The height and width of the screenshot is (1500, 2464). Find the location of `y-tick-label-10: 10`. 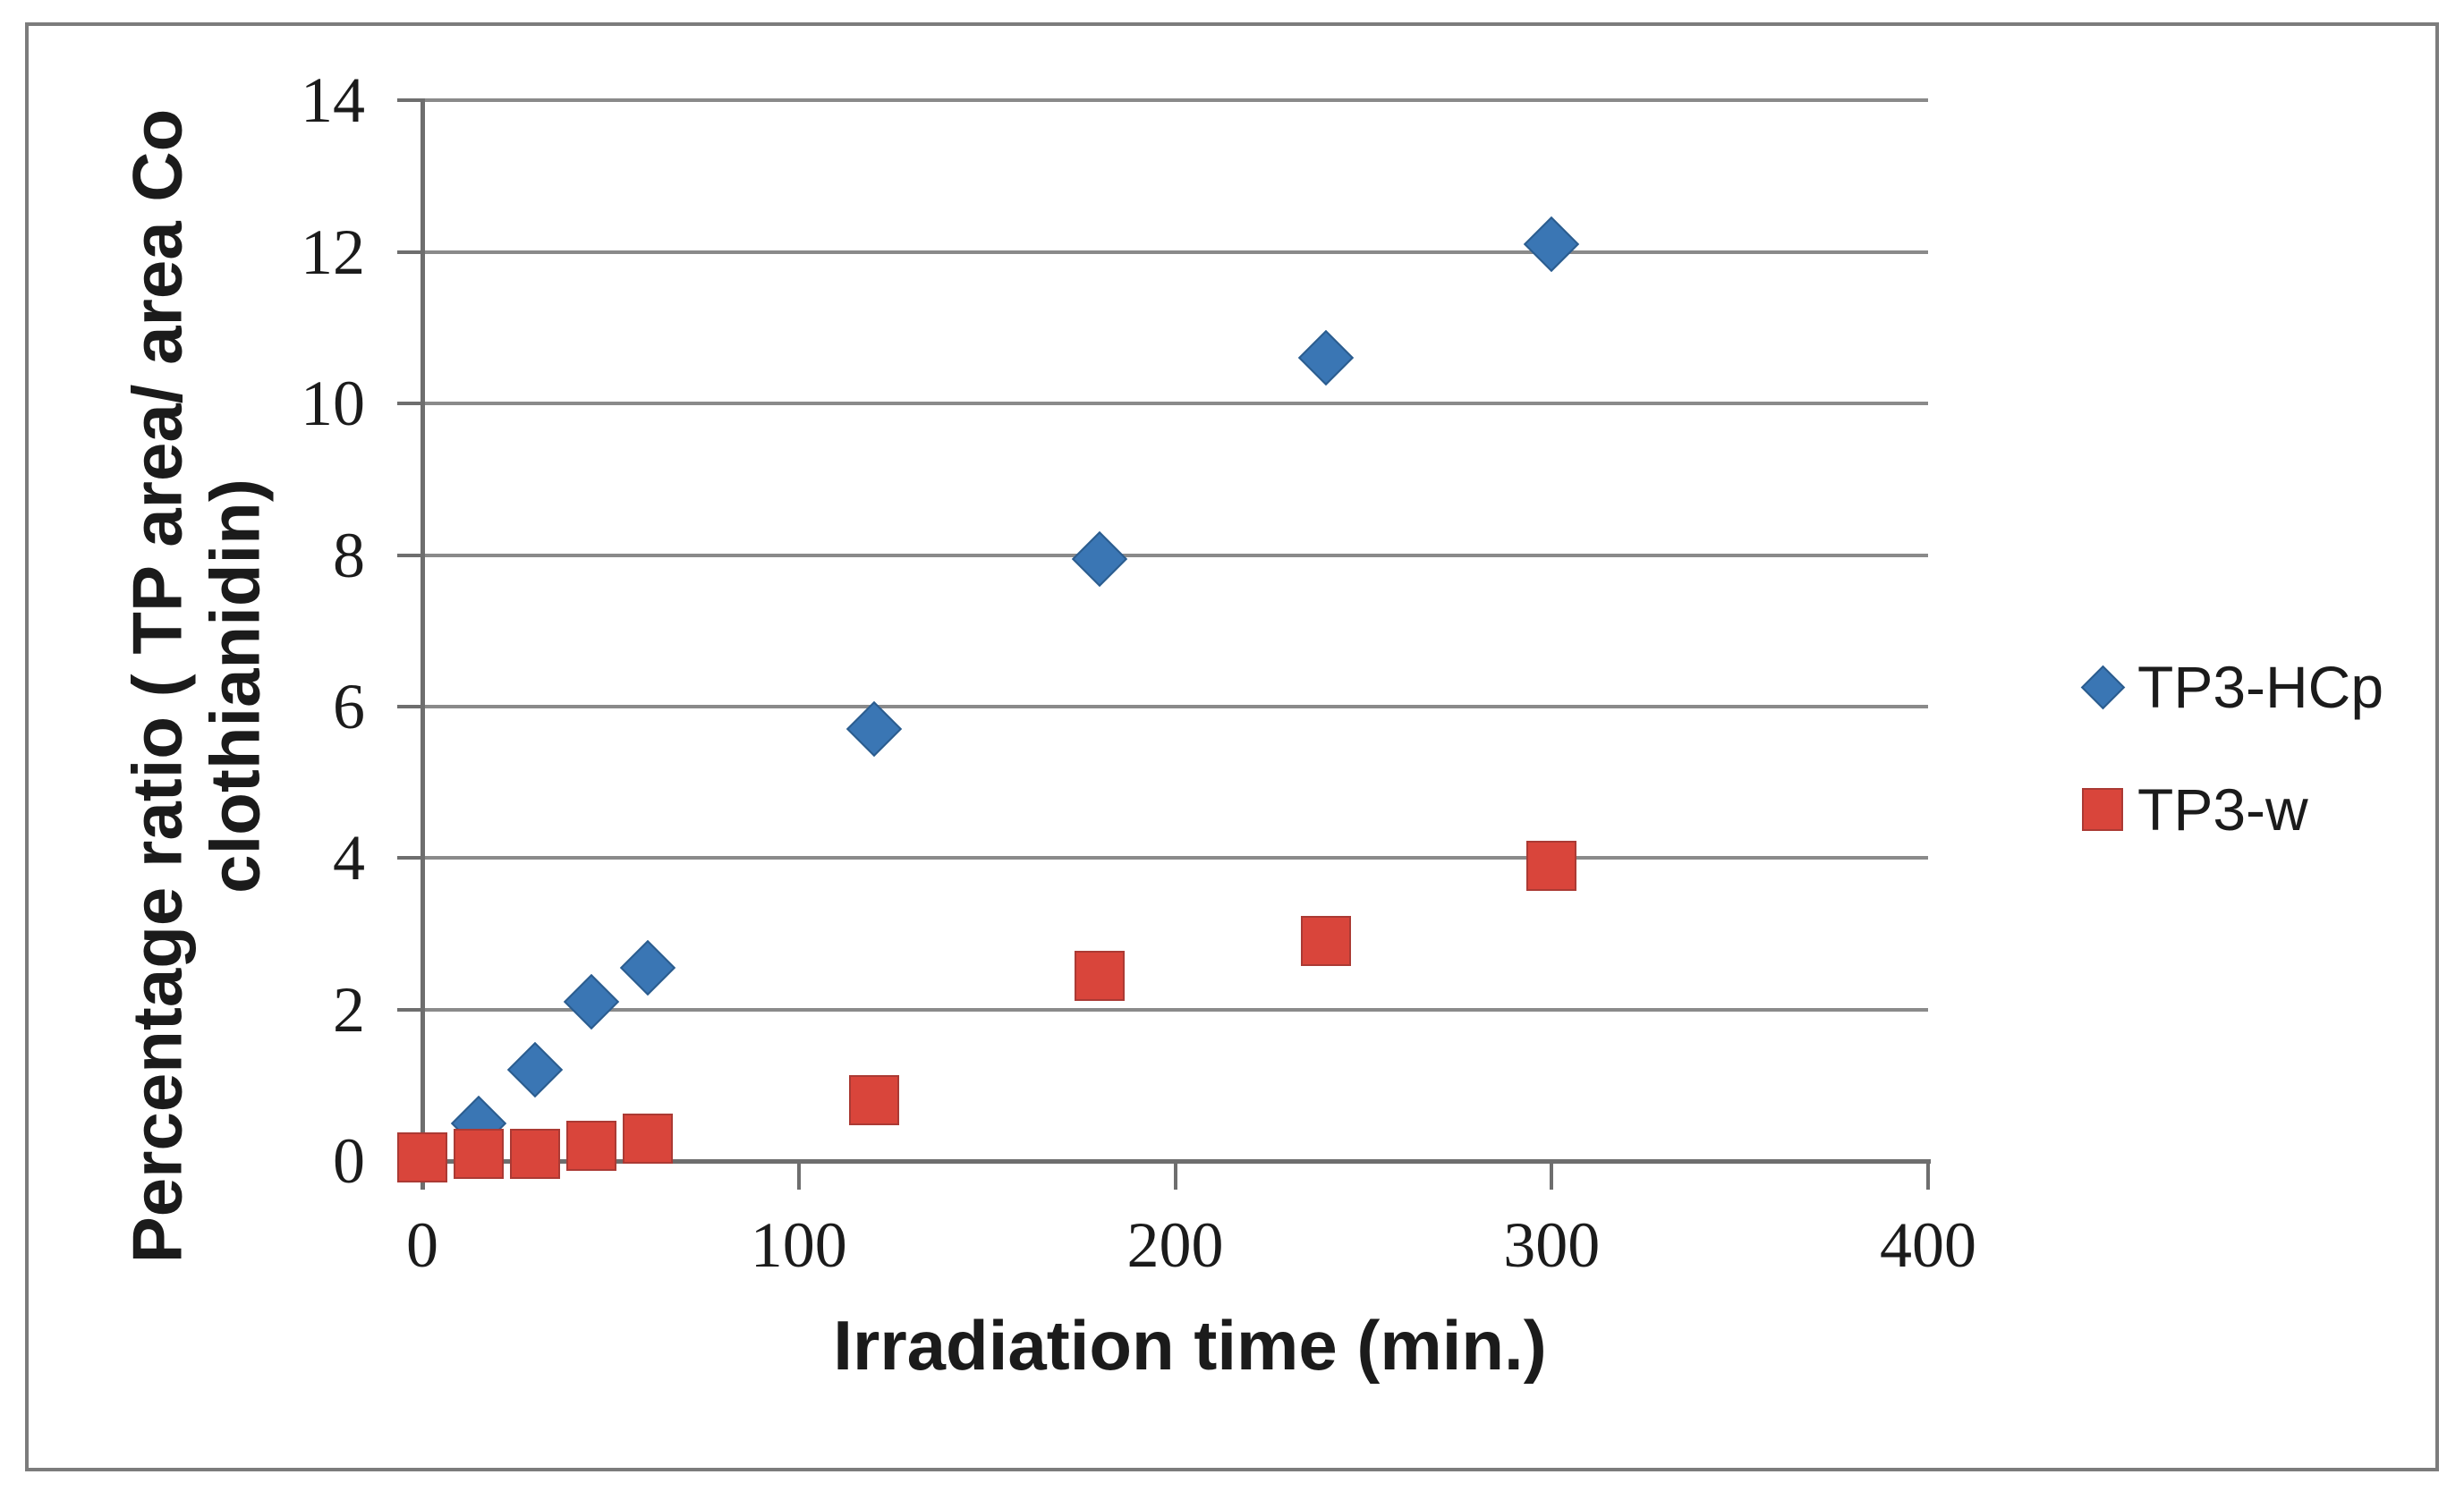

y-tick-label-10: 10 is located at coordinates (333, 404).